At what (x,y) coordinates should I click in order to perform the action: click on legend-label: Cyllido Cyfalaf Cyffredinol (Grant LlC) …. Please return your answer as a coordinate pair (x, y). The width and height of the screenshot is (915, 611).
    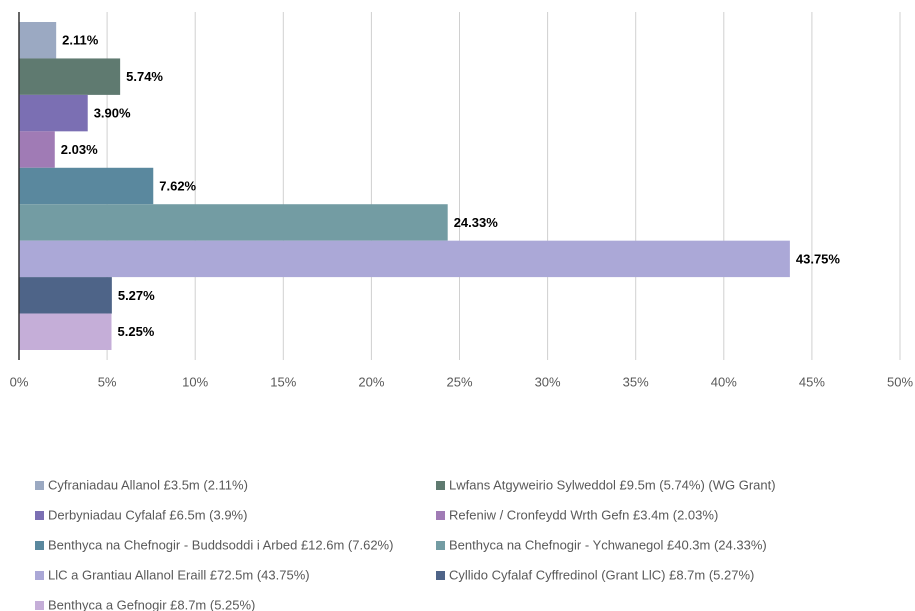
    Looking at the image, I should click on (601, 574).